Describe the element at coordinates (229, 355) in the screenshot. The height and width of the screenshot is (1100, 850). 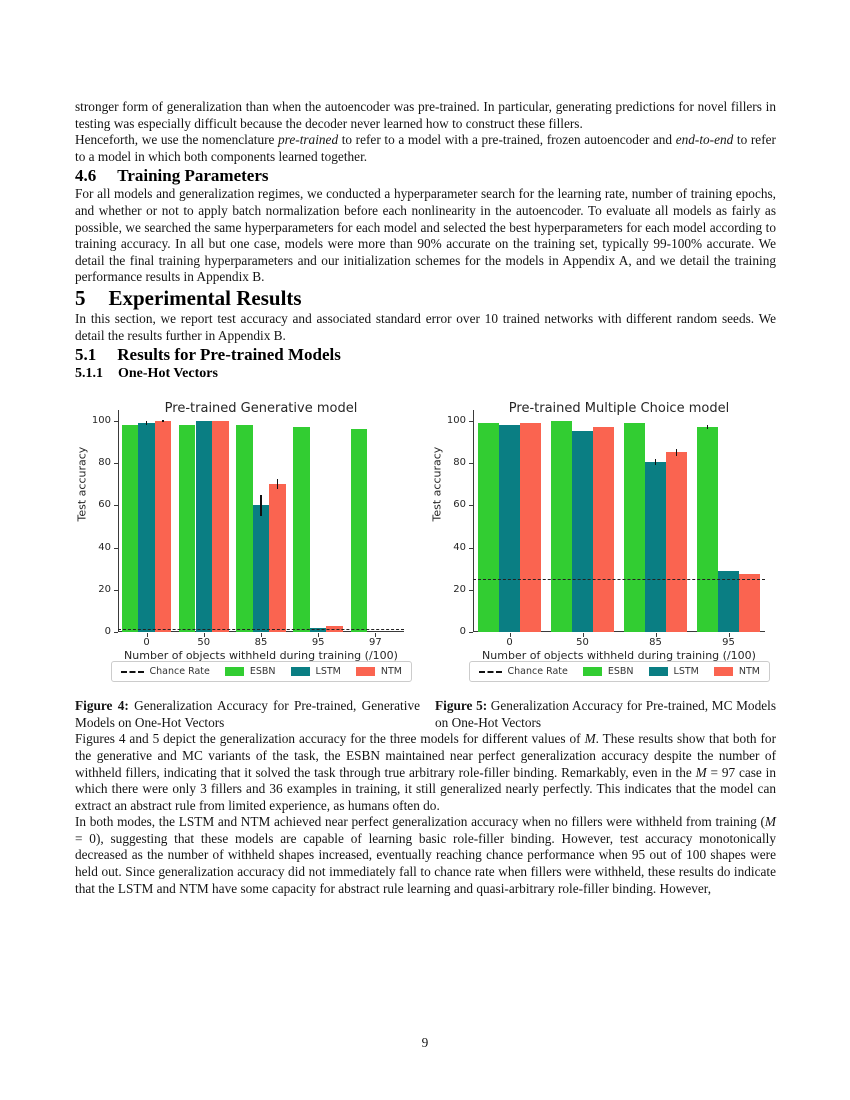
I see `section-title: Results for Pre-trained Models` at that location.